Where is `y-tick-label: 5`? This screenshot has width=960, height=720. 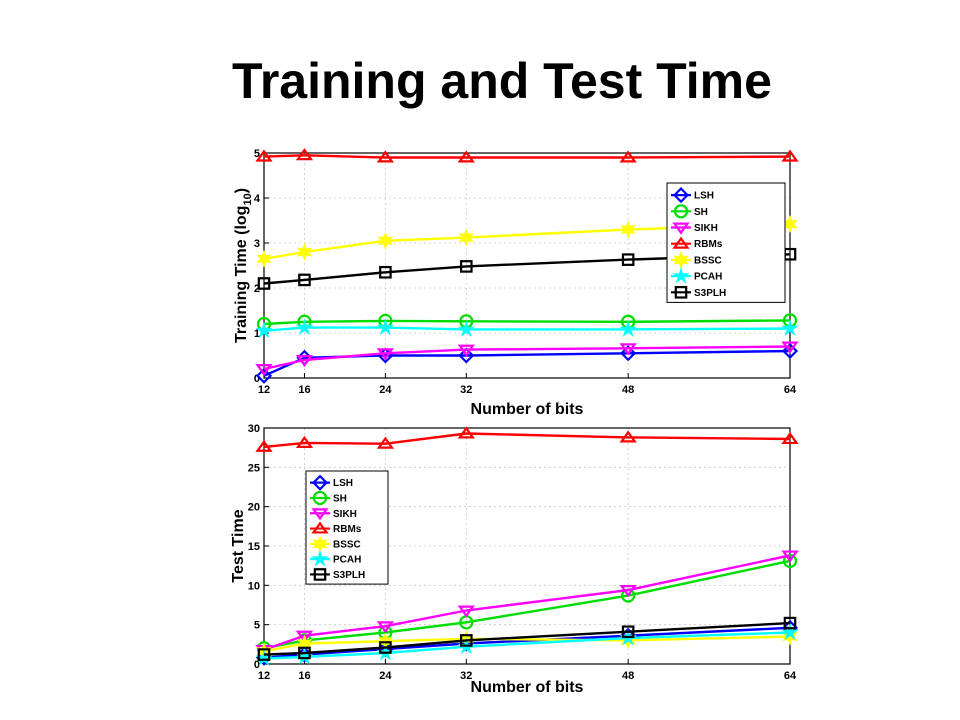 y-tick-label: 5 is located at coordinates (257, 154).